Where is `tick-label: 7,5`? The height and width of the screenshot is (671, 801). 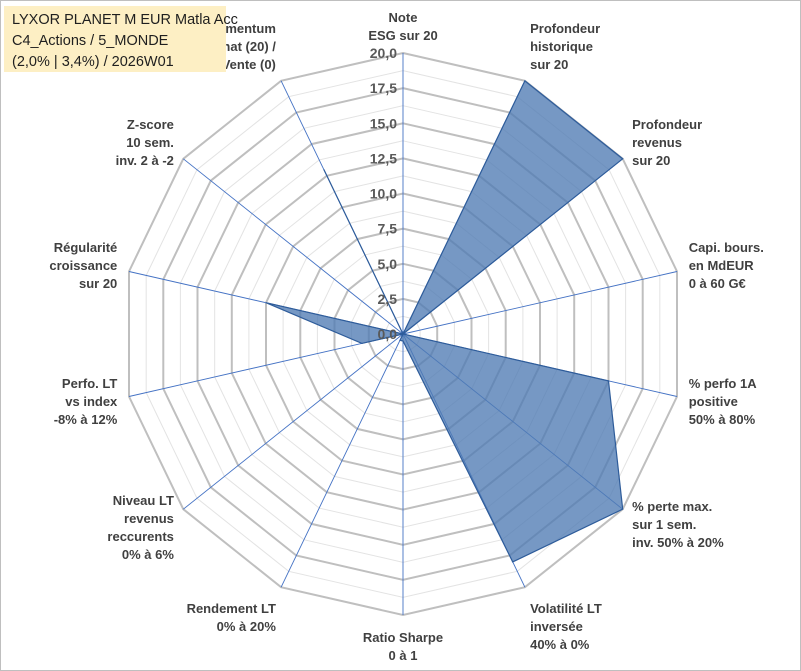
tick-label: 7,5 is located at coordinates (388, 229).